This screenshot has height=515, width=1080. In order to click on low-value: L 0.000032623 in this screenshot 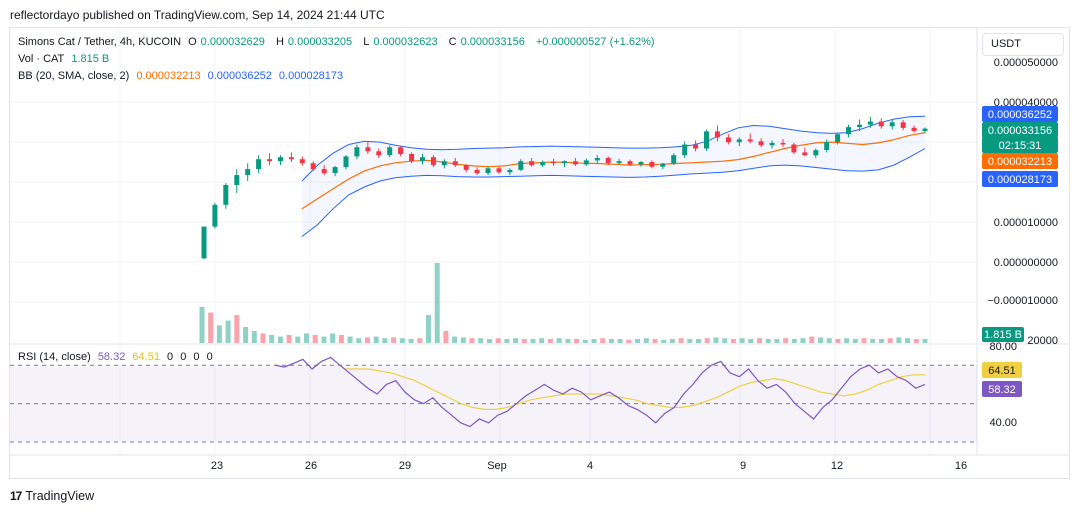, I will do `click(400, 42)`.